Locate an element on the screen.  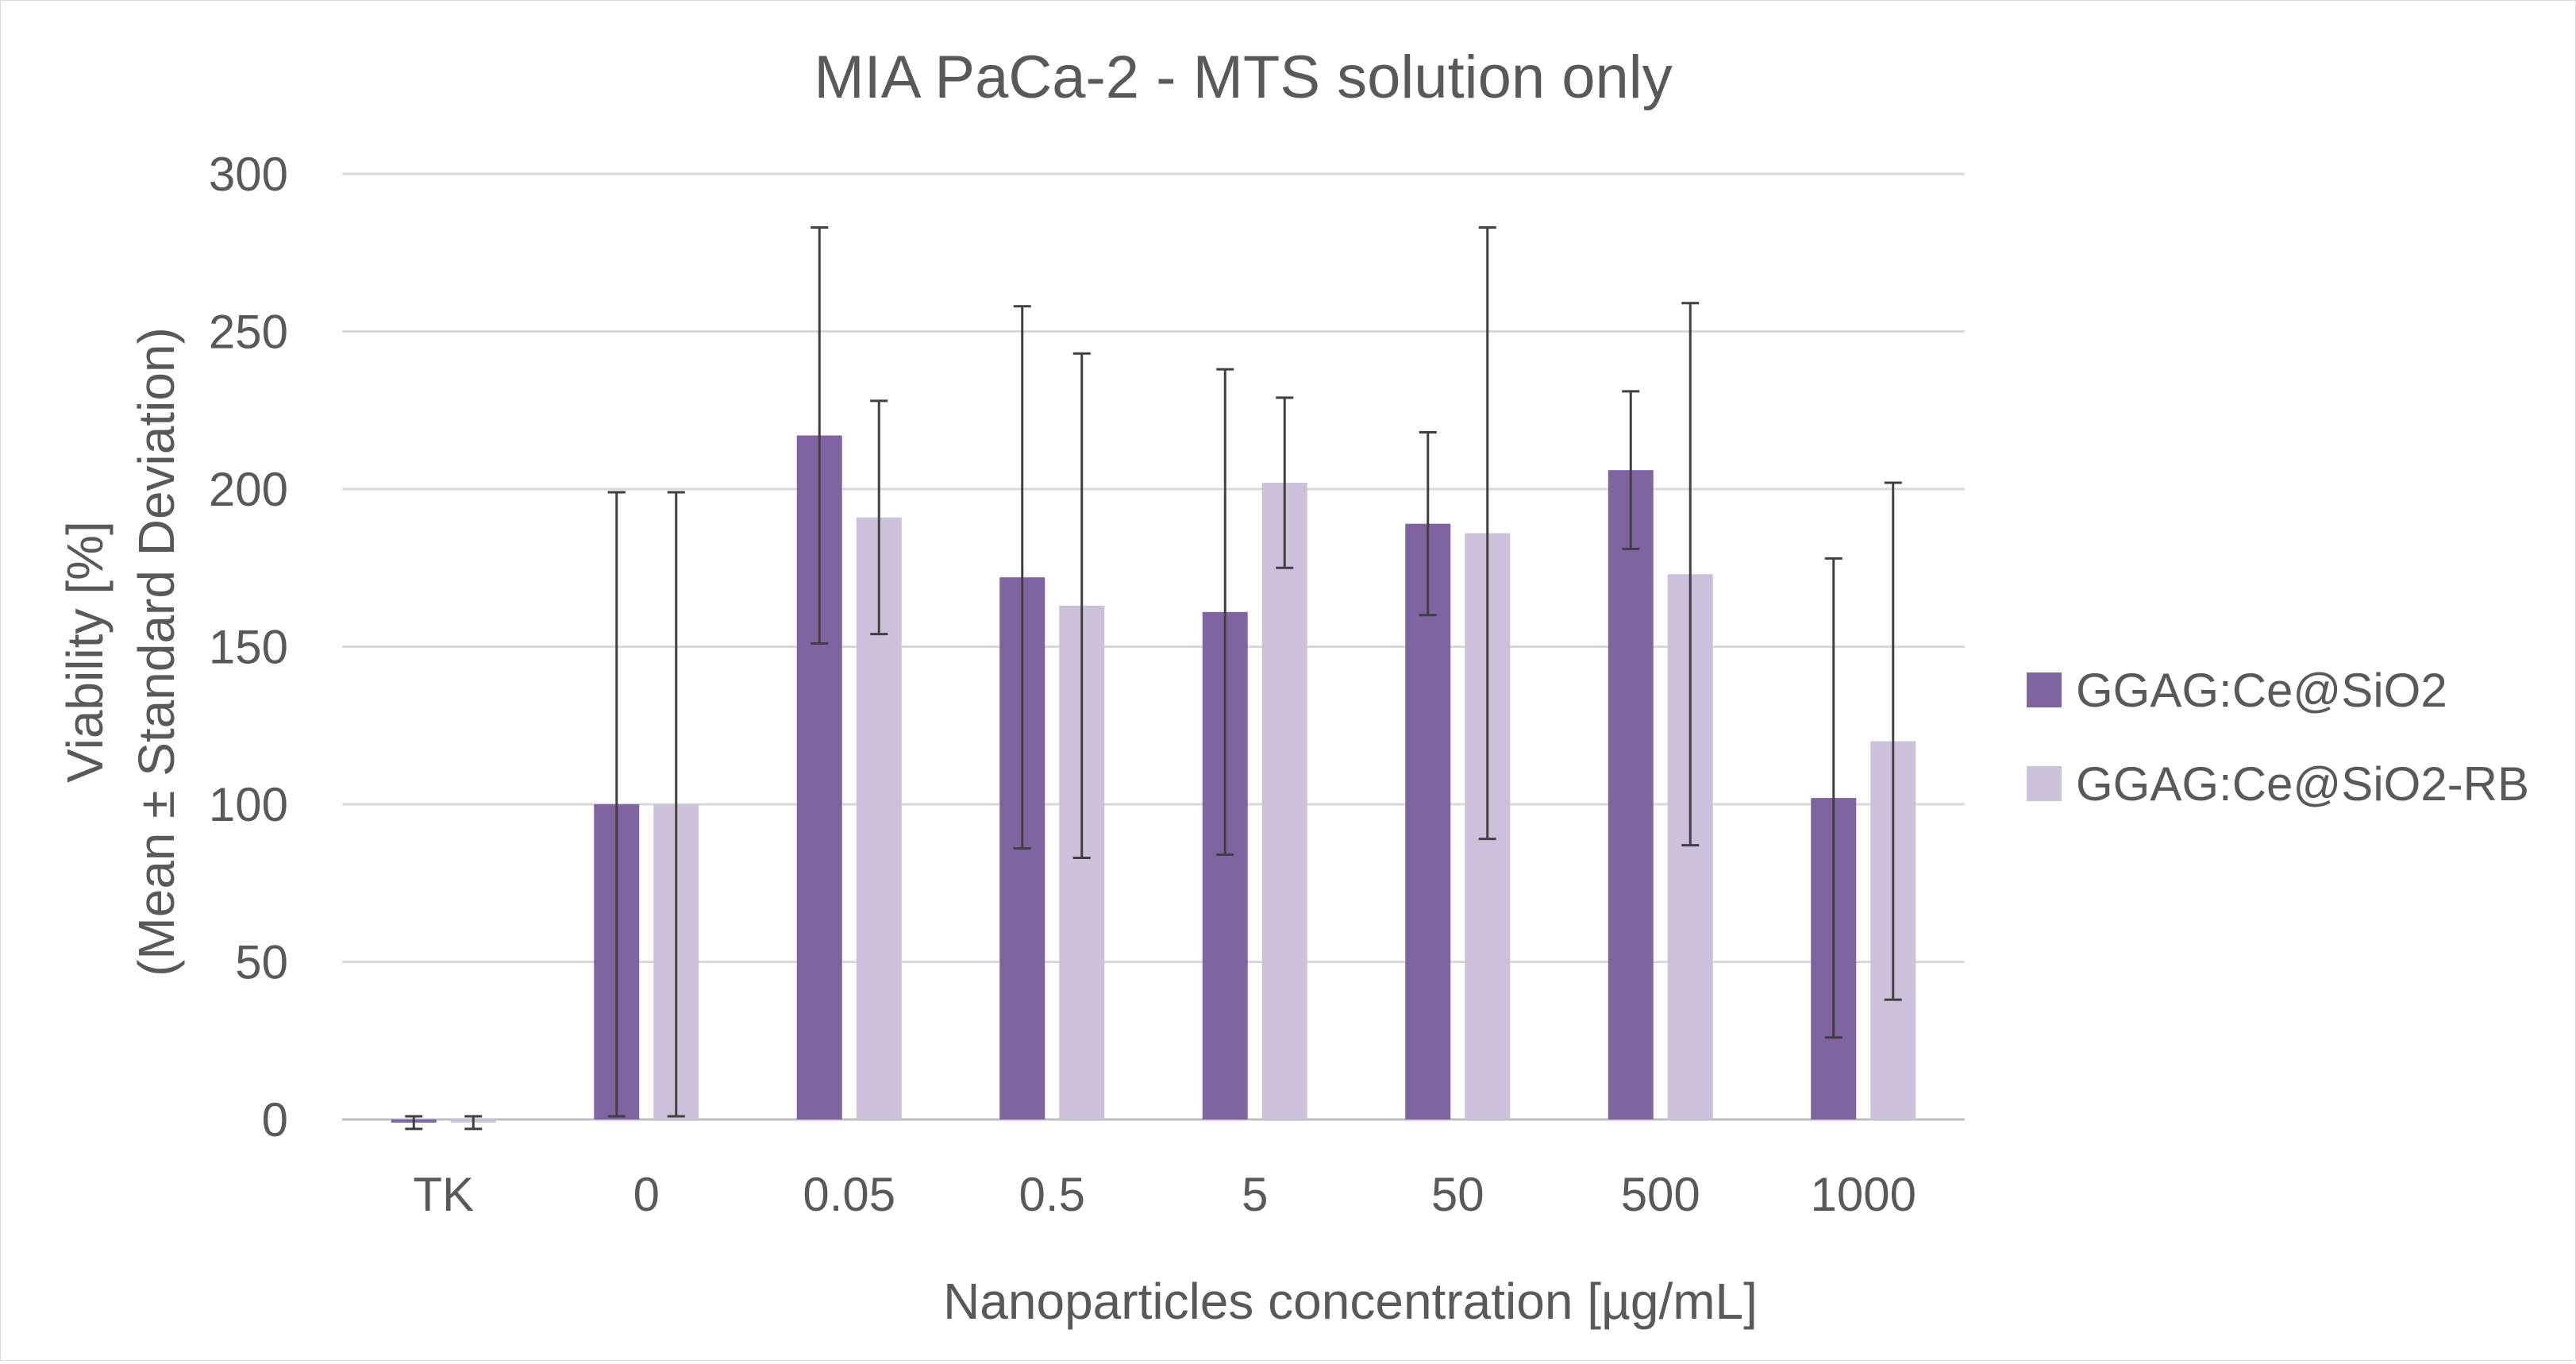
y-axis-title-line1: Viability [%] is located at coordinates (85, 652).